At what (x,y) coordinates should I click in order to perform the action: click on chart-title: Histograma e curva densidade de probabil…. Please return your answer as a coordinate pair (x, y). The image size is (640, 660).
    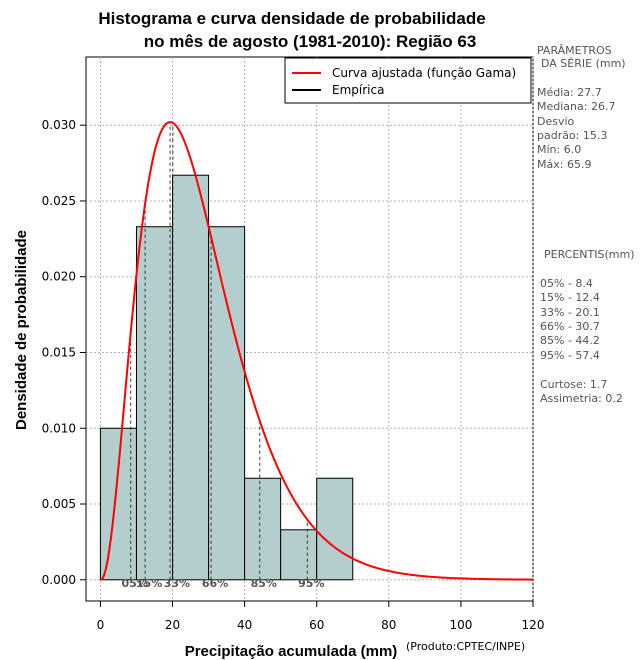
    Looking at the image, I should click on (291, 18).